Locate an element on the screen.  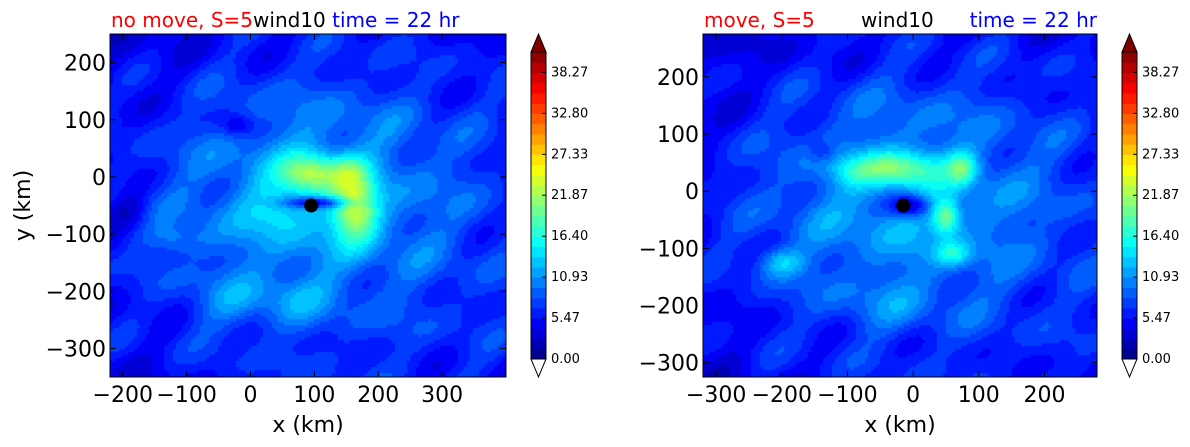
colorbar-tick-label: 10.93 is located at coordinates (1160, 277).